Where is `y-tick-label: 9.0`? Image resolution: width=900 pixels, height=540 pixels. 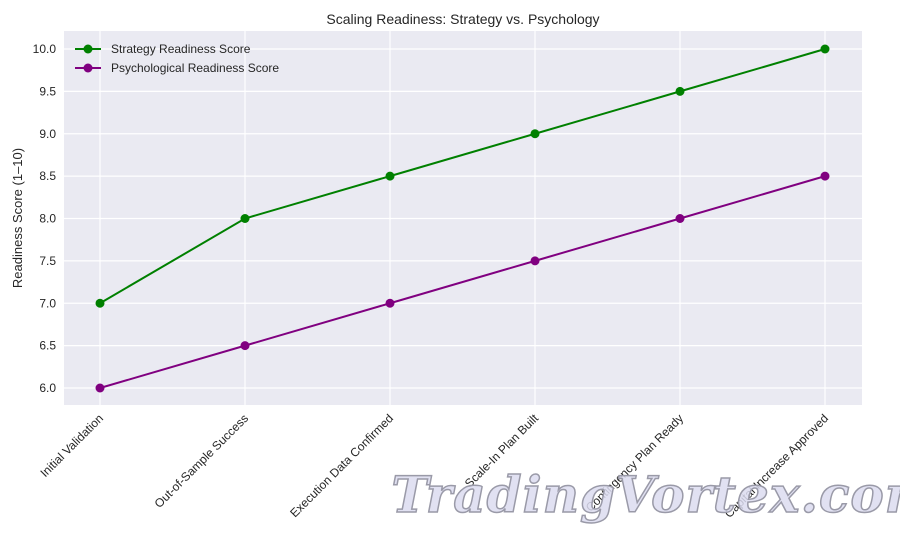
y-tick-label: 9.0 is located at coordinates (47, 134).